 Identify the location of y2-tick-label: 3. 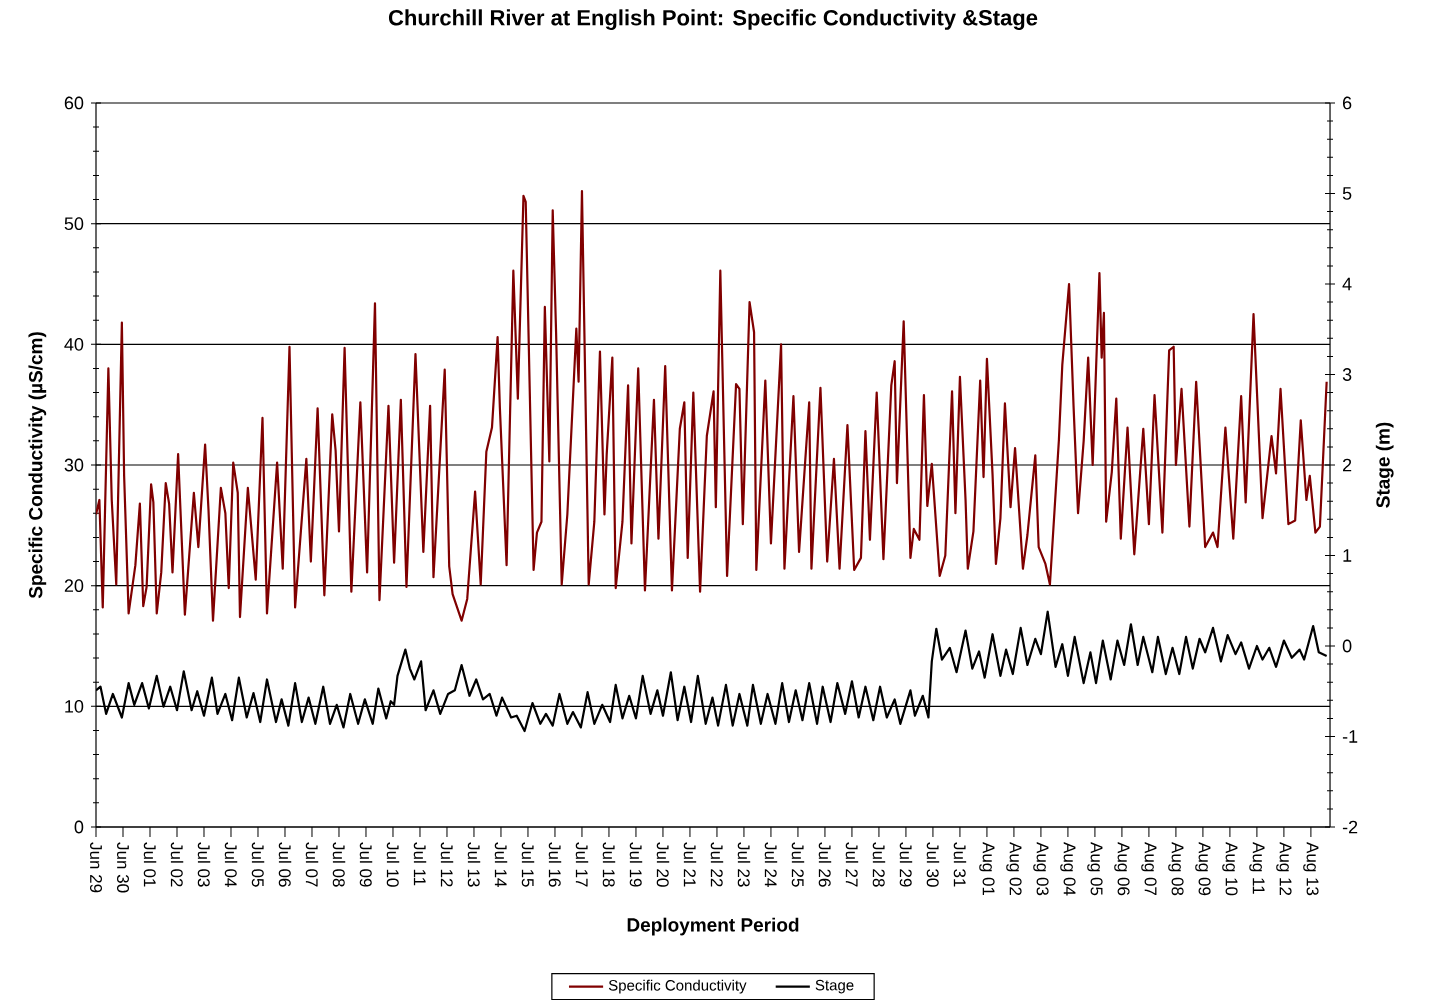
(1347, 374).